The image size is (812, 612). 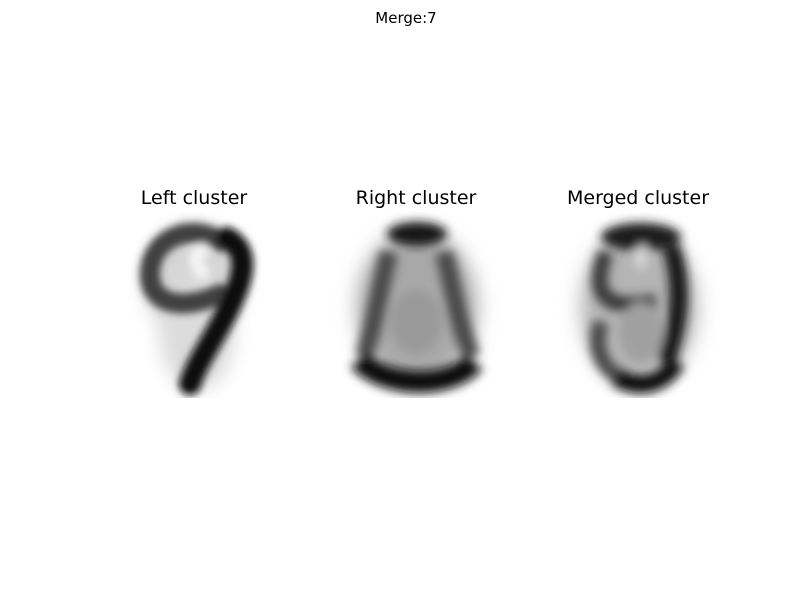 I want to click on left-cluster-title: Left cluster, so click(x=194, y=198).